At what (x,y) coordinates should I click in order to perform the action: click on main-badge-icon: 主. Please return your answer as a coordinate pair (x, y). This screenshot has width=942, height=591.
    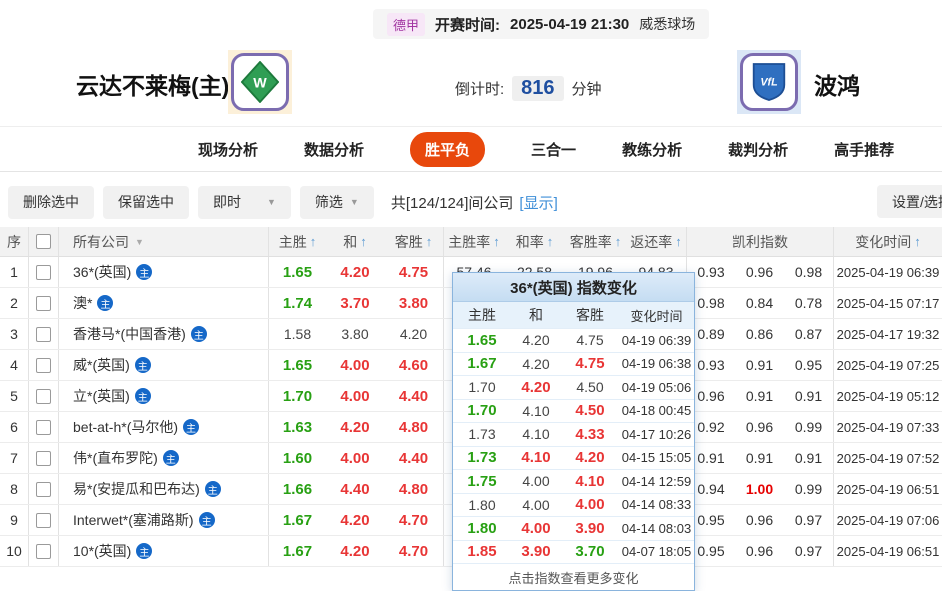
    Looking at the image, I should click on (170, 458).